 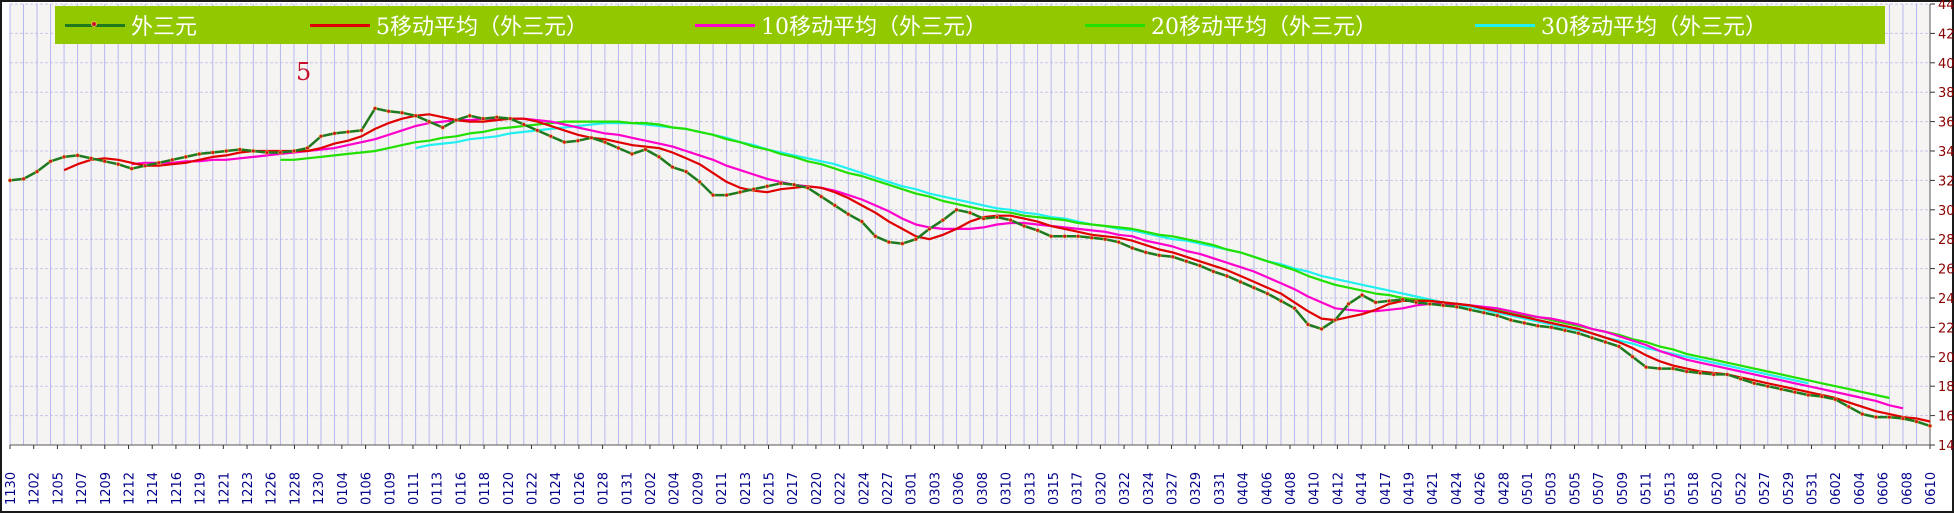 What do you see at coordinates (675, 488) in the screenshot?
I see `x-tick-label: 0204` at bounding box center [675, 488].